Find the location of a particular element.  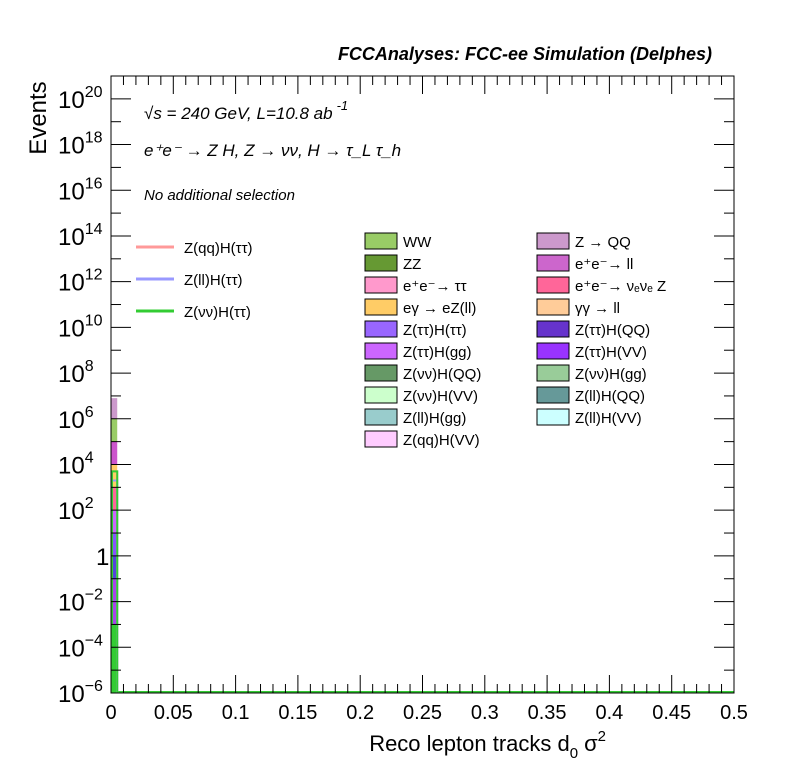

y-tick-label: 10⁶ is located at coordinates (76, 419).